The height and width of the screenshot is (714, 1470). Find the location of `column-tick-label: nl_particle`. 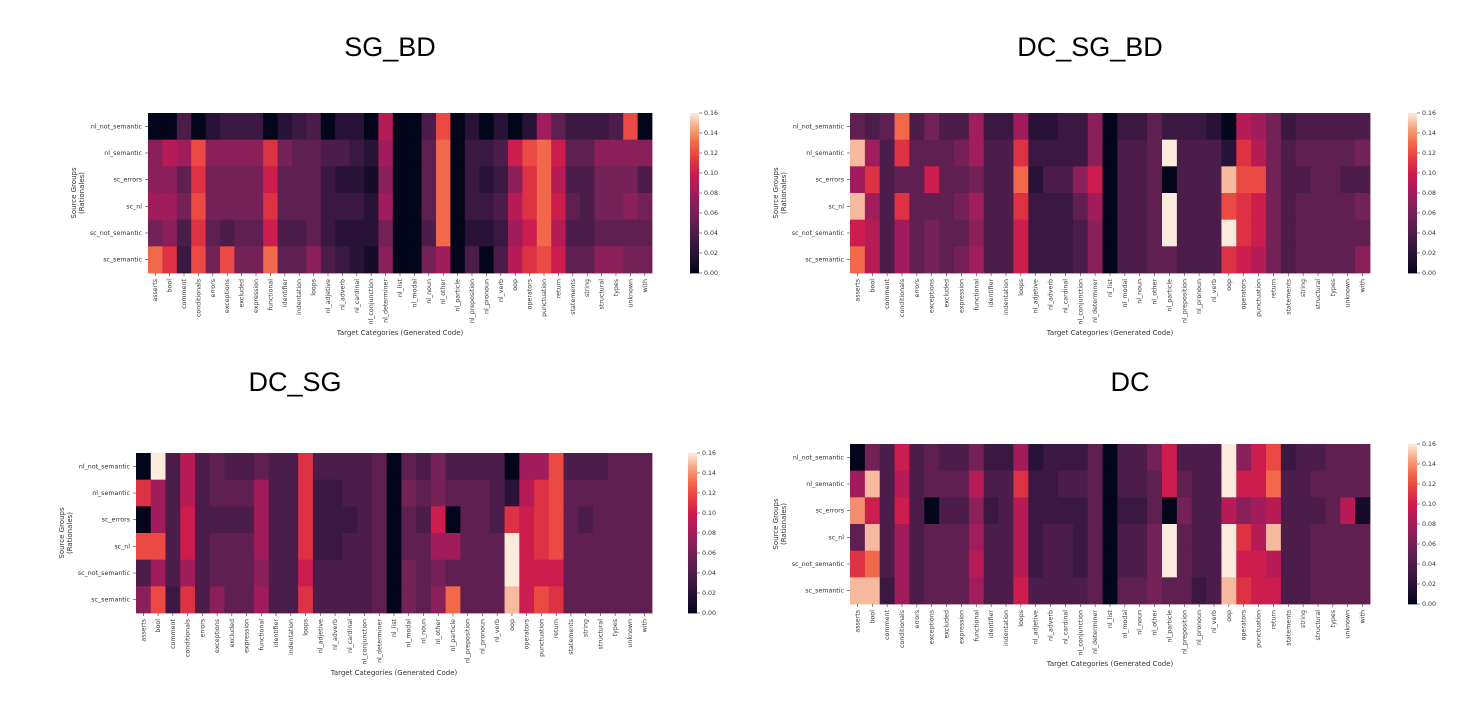

column-tick-label: nl_particle is located at coordinates (1169, 295).